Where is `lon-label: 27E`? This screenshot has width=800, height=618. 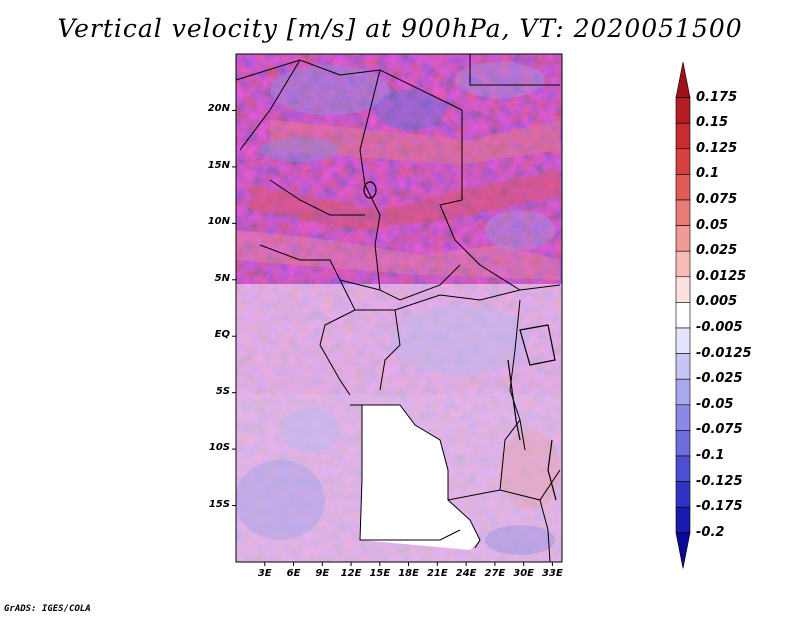 lon-label: 27E is located at coordinates (495, 573).